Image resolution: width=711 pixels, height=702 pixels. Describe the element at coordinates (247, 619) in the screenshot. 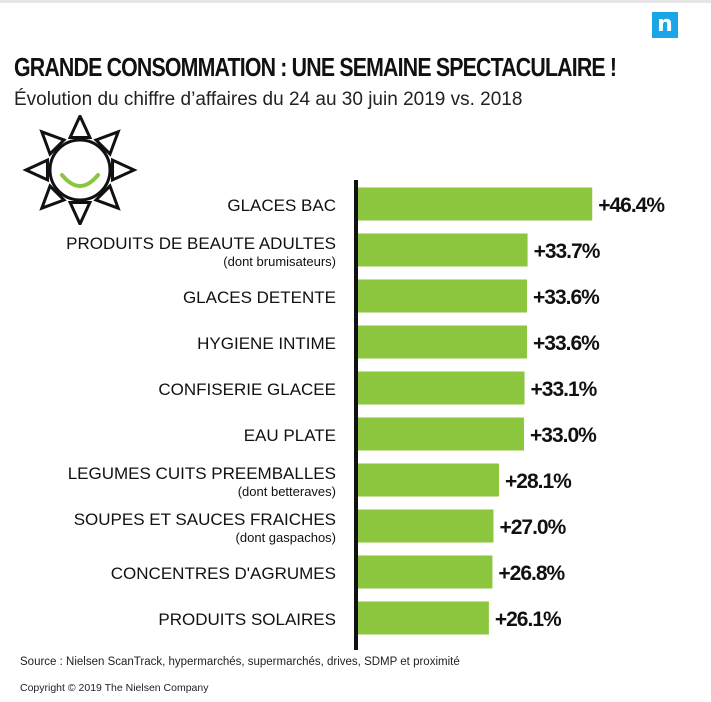

I see `category-label: PRODUITS SOLAIRES` at that location.